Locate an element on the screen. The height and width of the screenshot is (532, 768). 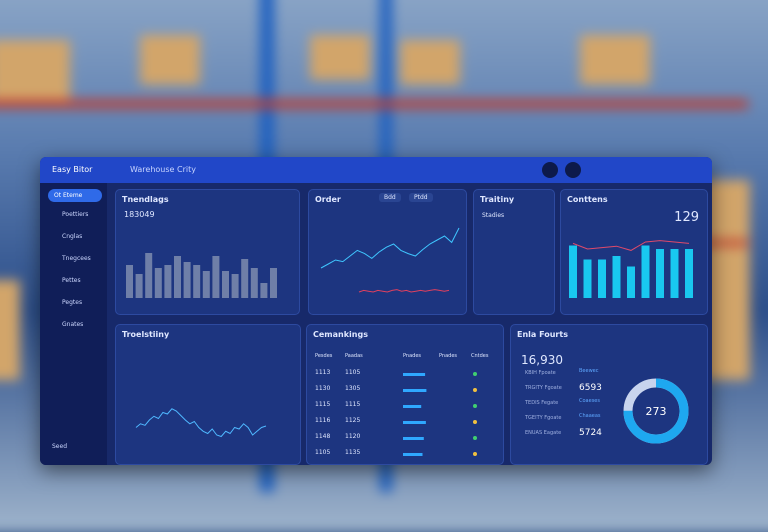
column-header: Paadas is located at coordinates (354, 356).